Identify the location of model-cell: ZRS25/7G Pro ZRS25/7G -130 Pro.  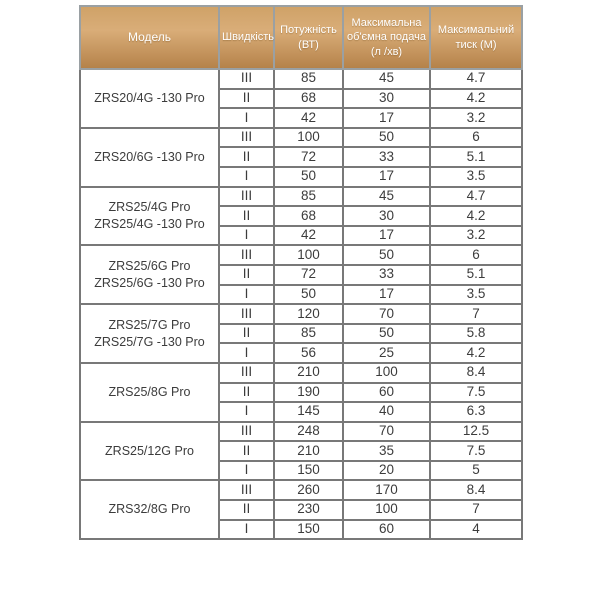
(149, 333).